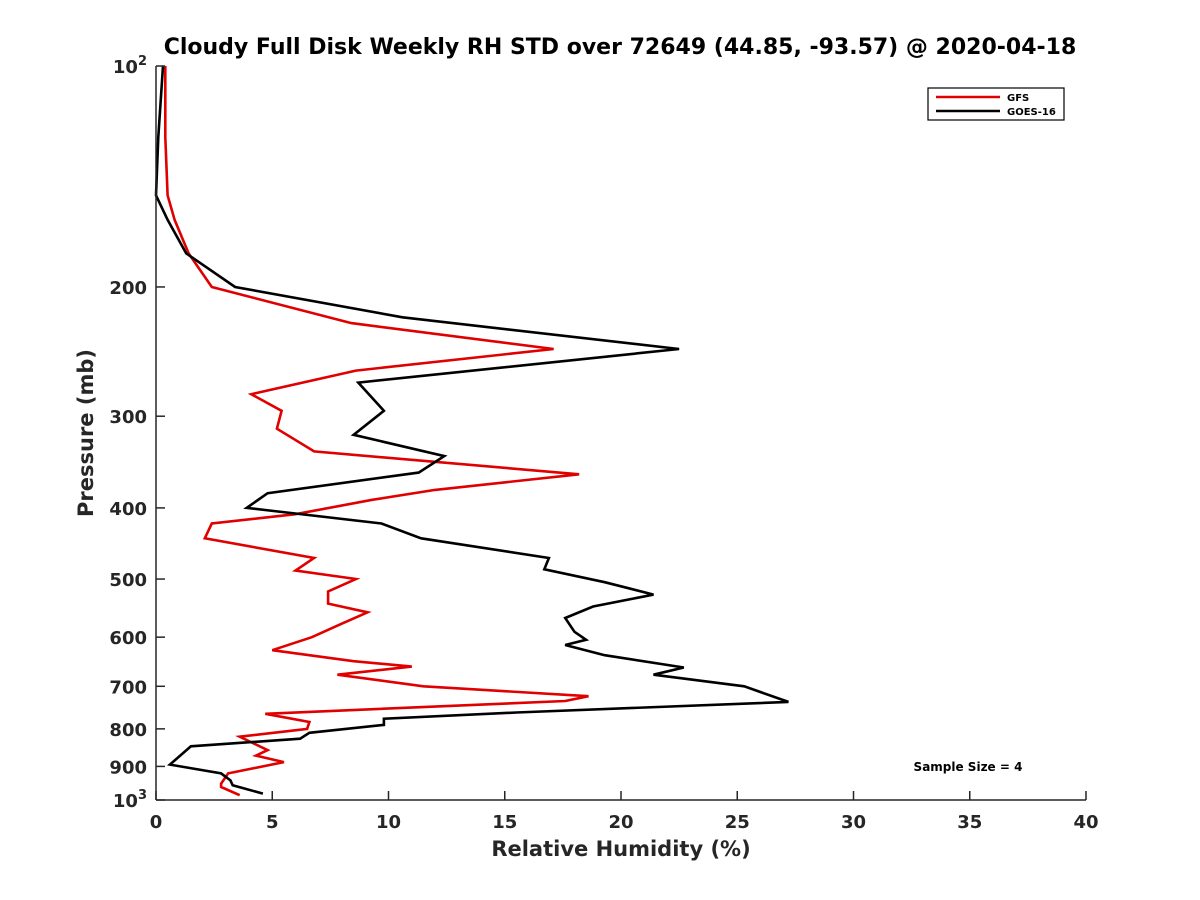 The image size is (1200, 900). Describe the element at coordinates (968, 767) in the screenshot. I see `sample-size-annotation: Sample Size = 4` at that location.